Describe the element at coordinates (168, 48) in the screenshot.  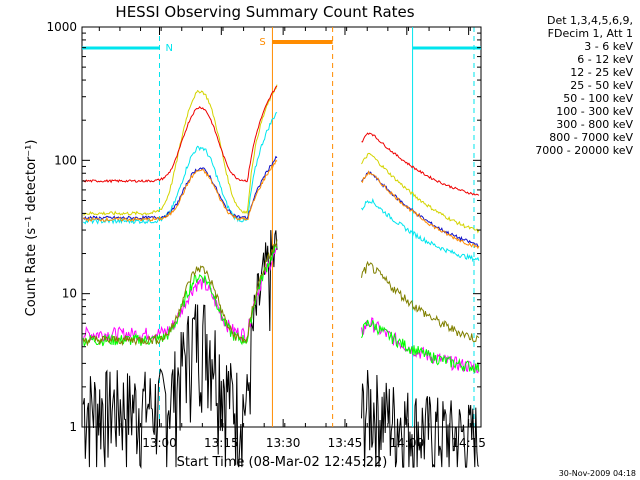
I see `night-flag-label: N` at that location.